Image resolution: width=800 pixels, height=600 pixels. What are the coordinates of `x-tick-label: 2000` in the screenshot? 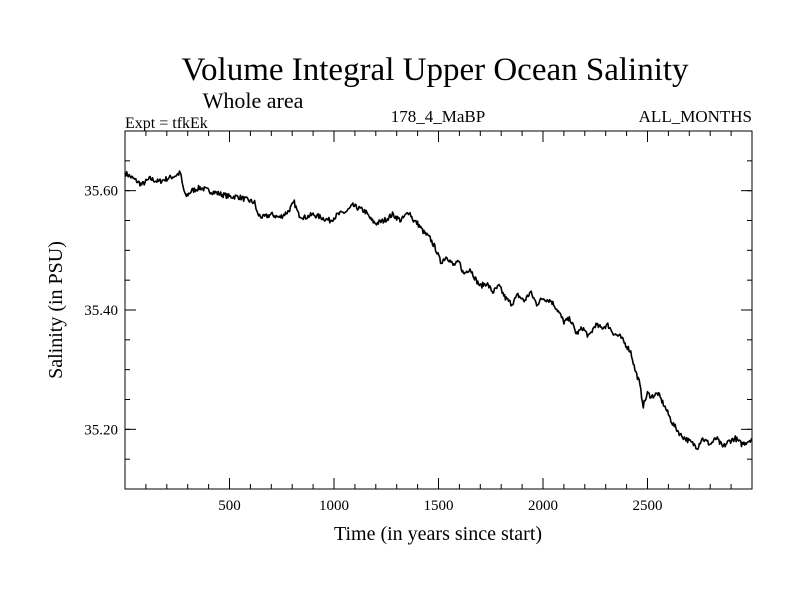 It's located at (543, 506).